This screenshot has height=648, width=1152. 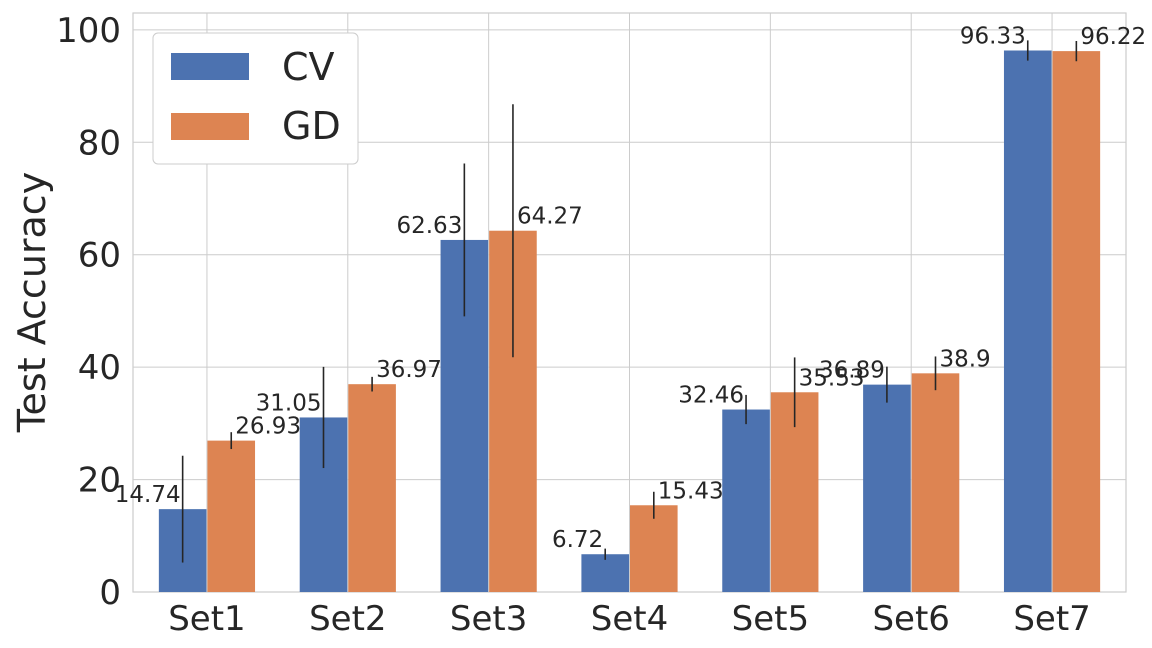 I want to click on data-label: 96.33, so click(x=993, y=36).